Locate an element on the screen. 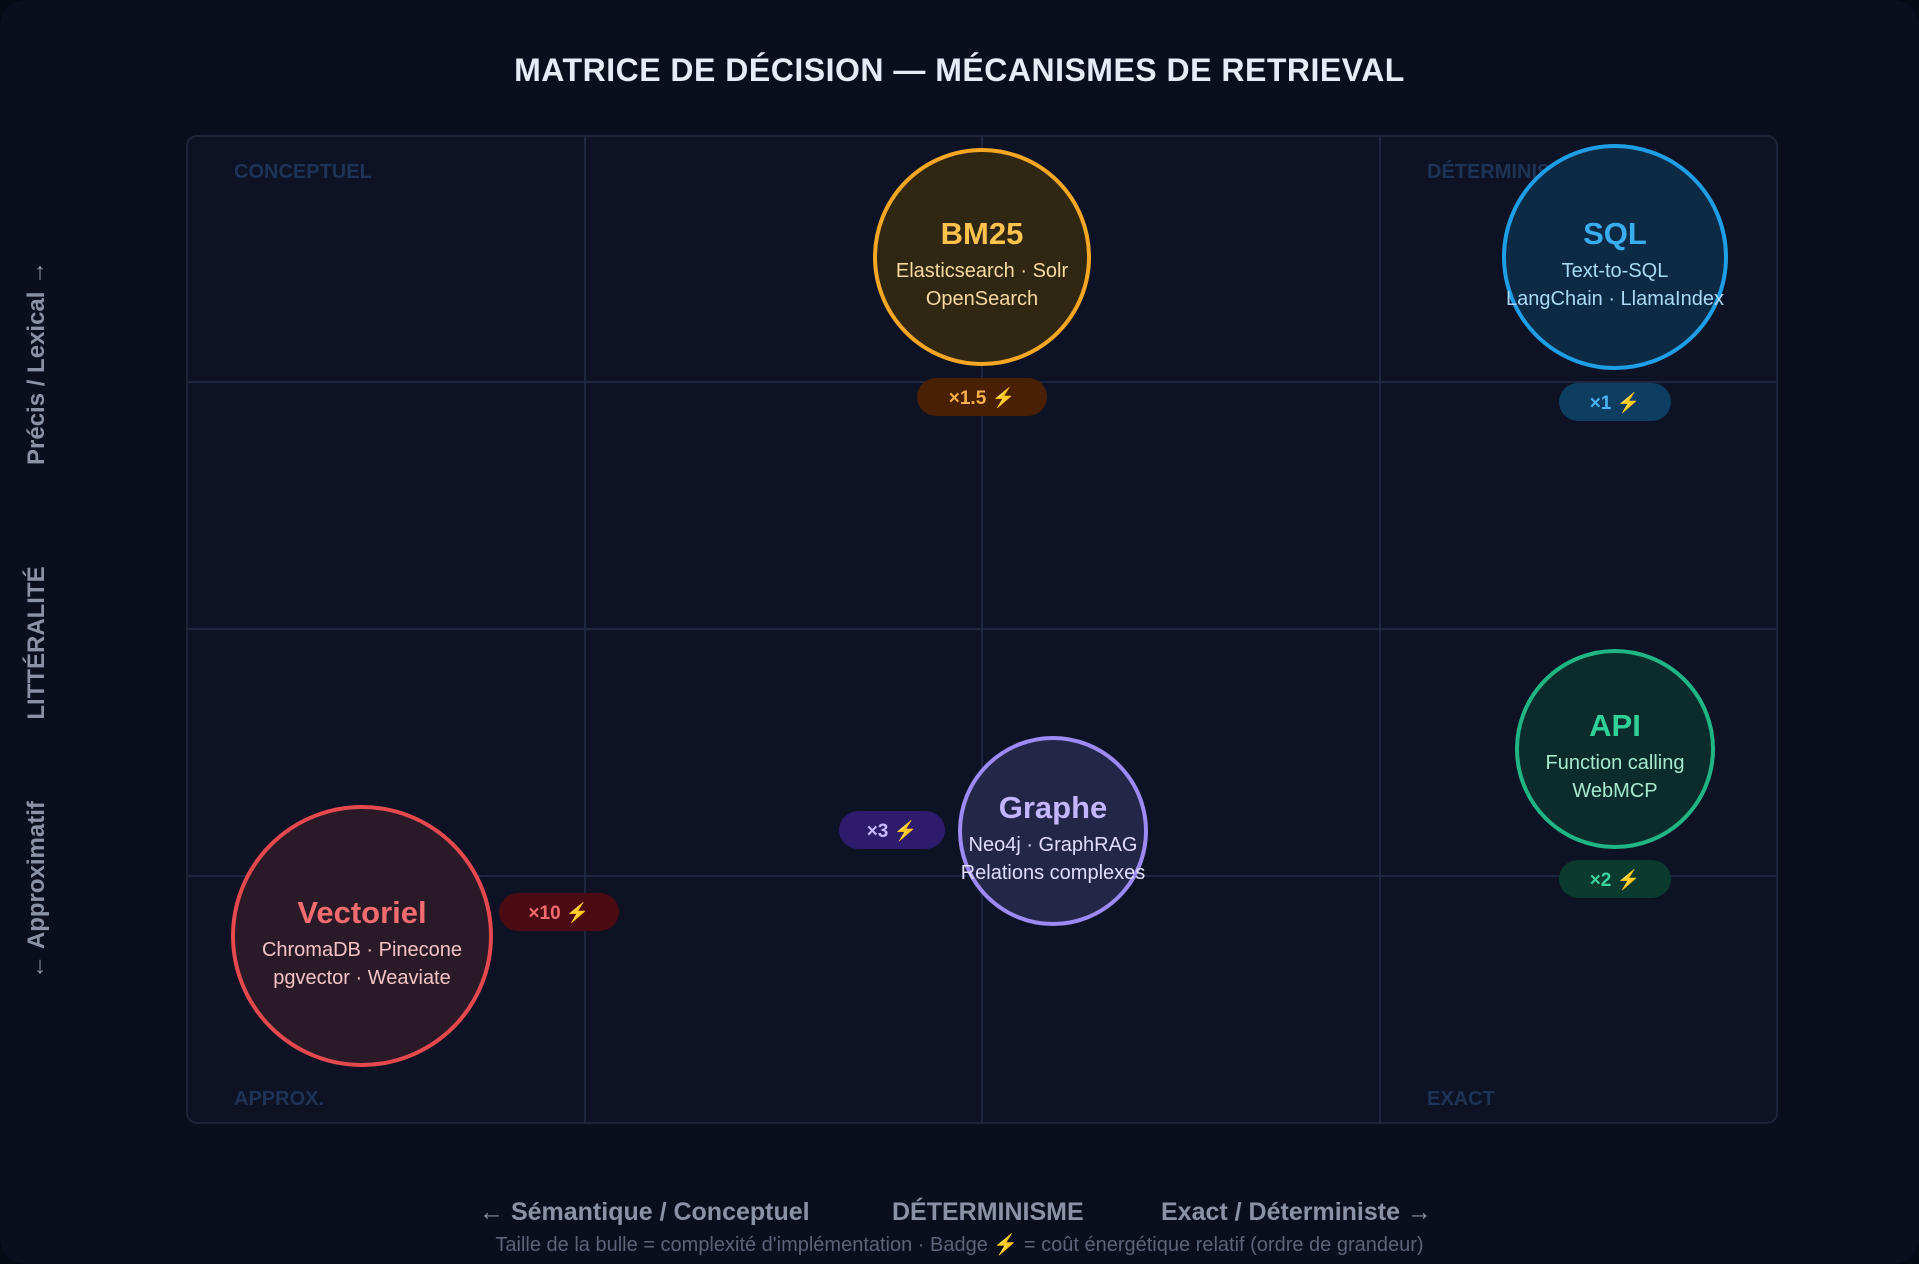  corner-label-bottom-right: EXACT is located at coordinates (1461, 1099).